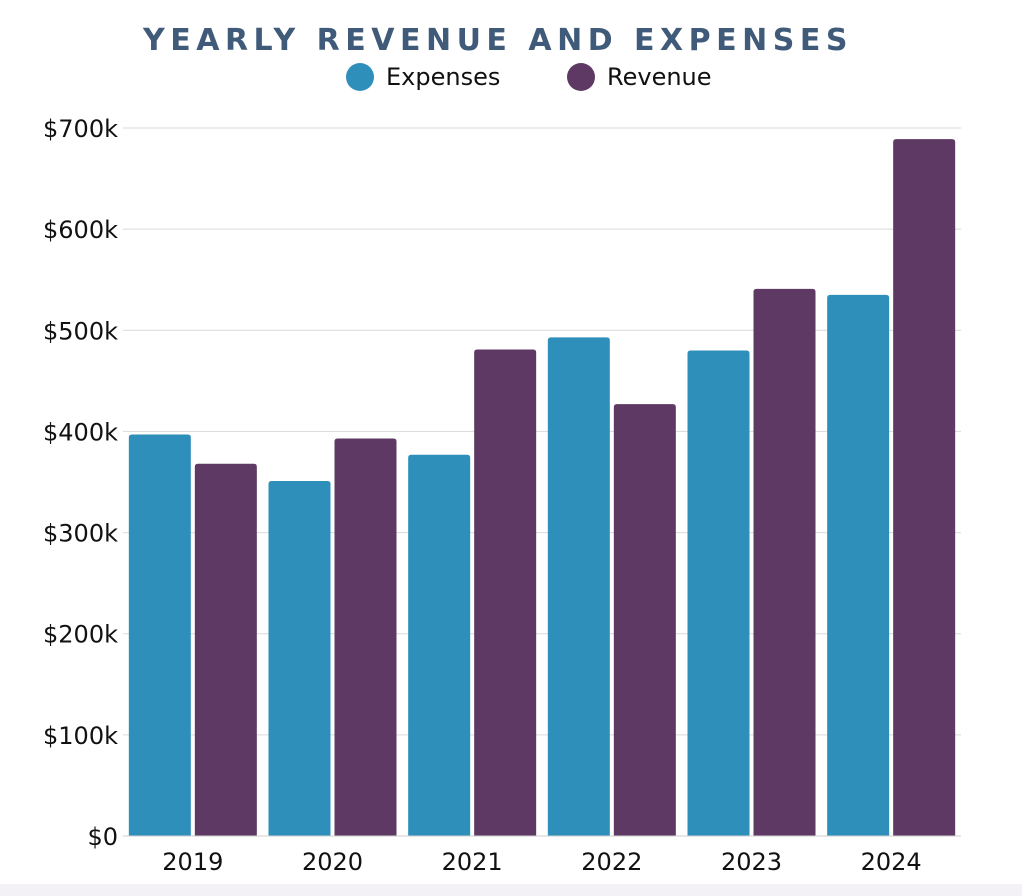 This screenshot has width=1022, height=896. I want to click on bar-expenses-2022, so click(578, 586).